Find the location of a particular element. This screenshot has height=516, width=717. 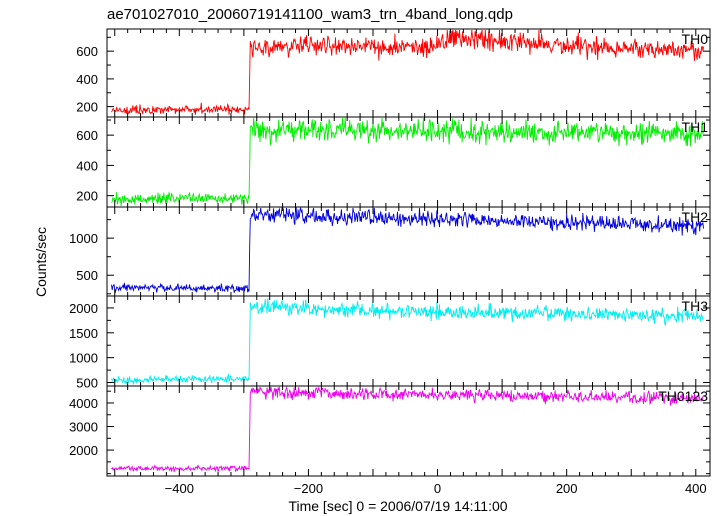

series-line-th2 is located at coordinates (407, 250).